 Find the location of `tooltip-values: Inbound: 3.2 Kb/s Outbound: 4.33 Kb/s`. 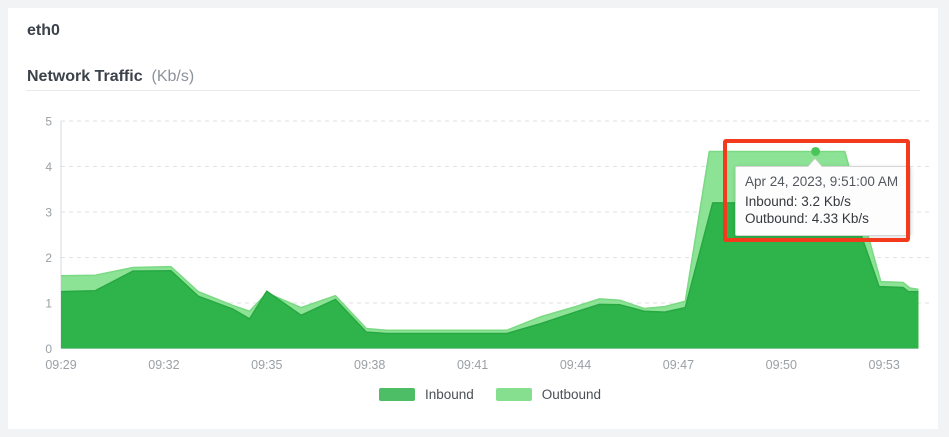

tooltip-values: Inbound: 3.2 Kb/s Outbound: 4.33 Kb/s is located at coordinates (821, 210).